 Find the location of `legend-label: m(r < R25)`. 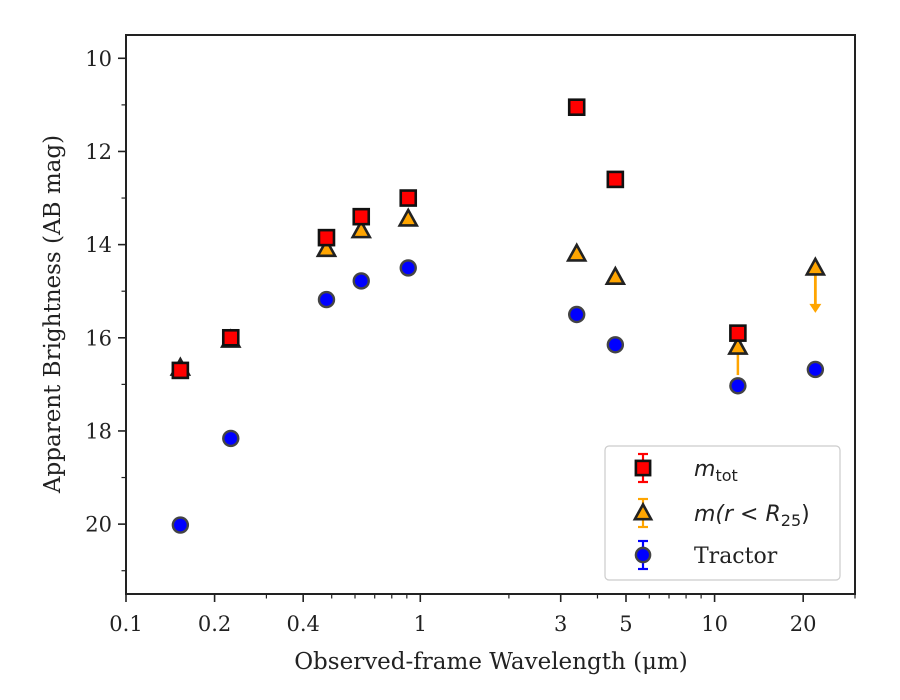

legend-label: m(r < R25) is located at coordinates (752, 516).